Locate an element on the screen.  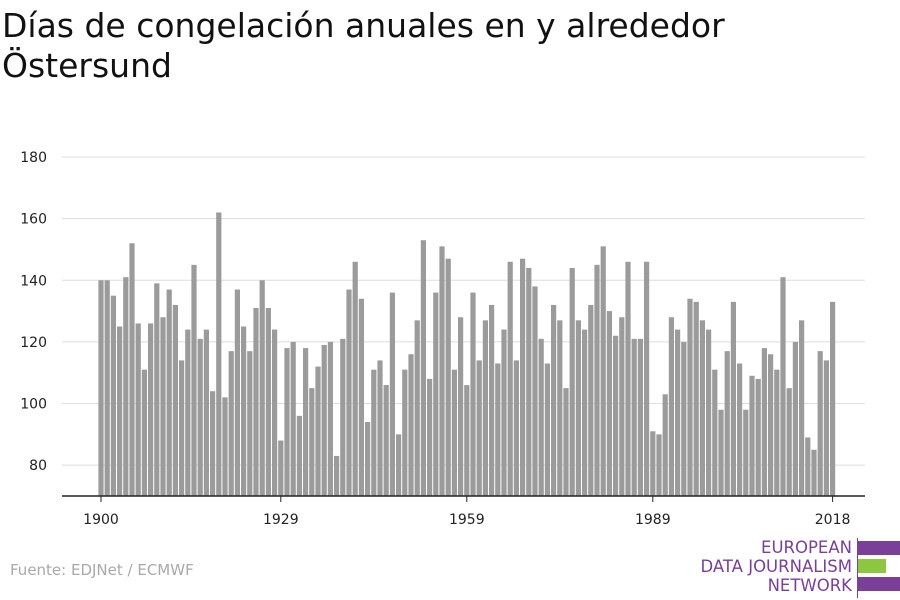
bar-1928 is located at coordinates (275, 412).